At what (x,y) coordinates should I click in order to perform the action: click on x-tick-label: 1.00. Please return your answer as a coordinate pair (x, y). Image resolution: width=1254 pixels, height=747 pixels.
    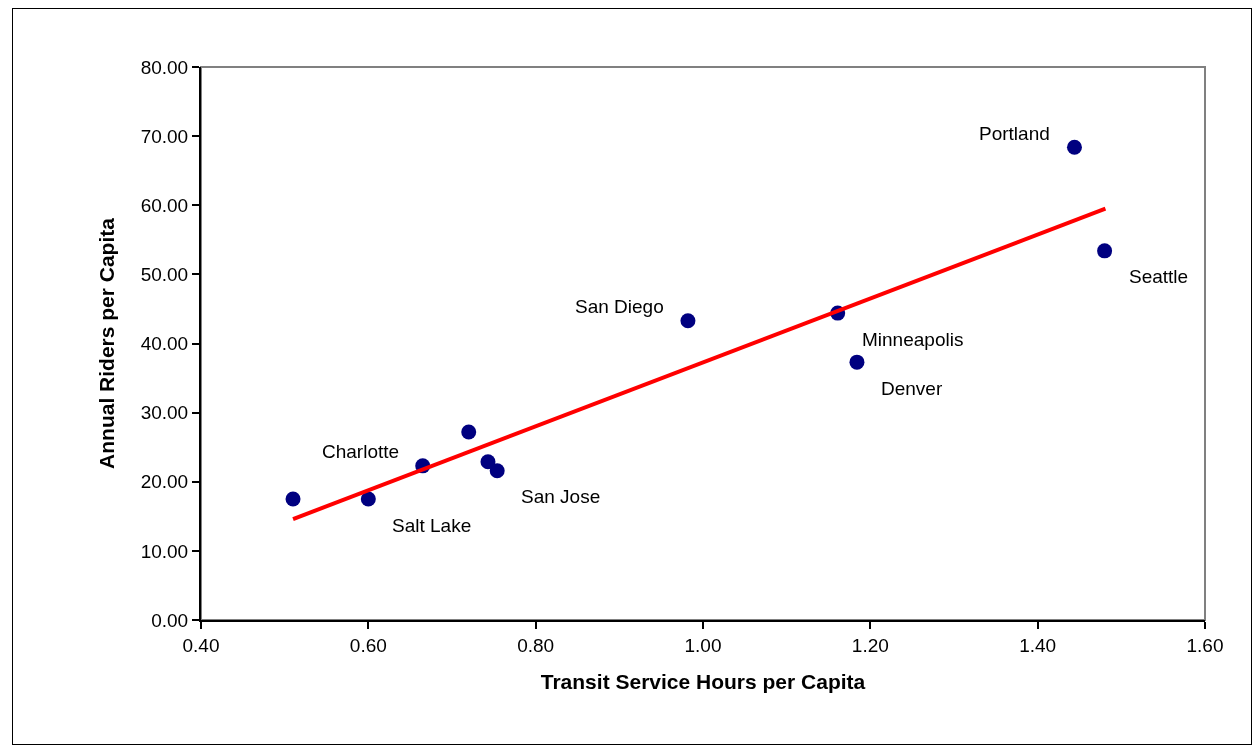
    Looking at the image, I should click on (703, 645).